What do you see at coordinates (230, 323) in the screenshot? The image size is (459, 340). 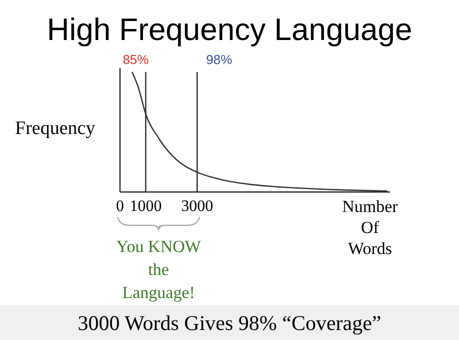 I see `text: 3000 Words Gives 98% “Coverage”` at bounding box center [230, 323].